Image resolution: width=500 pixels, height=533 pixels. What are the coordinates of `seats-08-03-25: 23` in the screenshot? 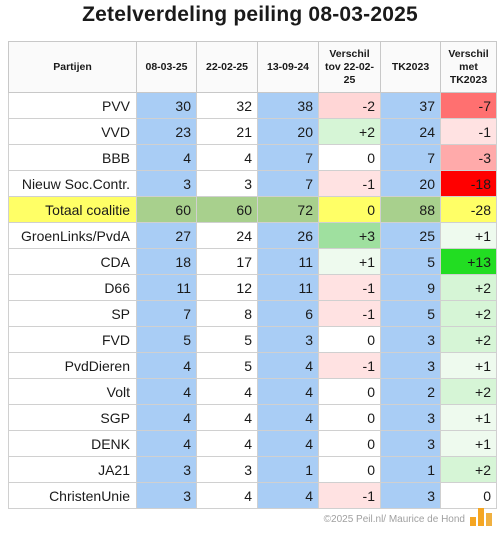 It's located at (166, 131).